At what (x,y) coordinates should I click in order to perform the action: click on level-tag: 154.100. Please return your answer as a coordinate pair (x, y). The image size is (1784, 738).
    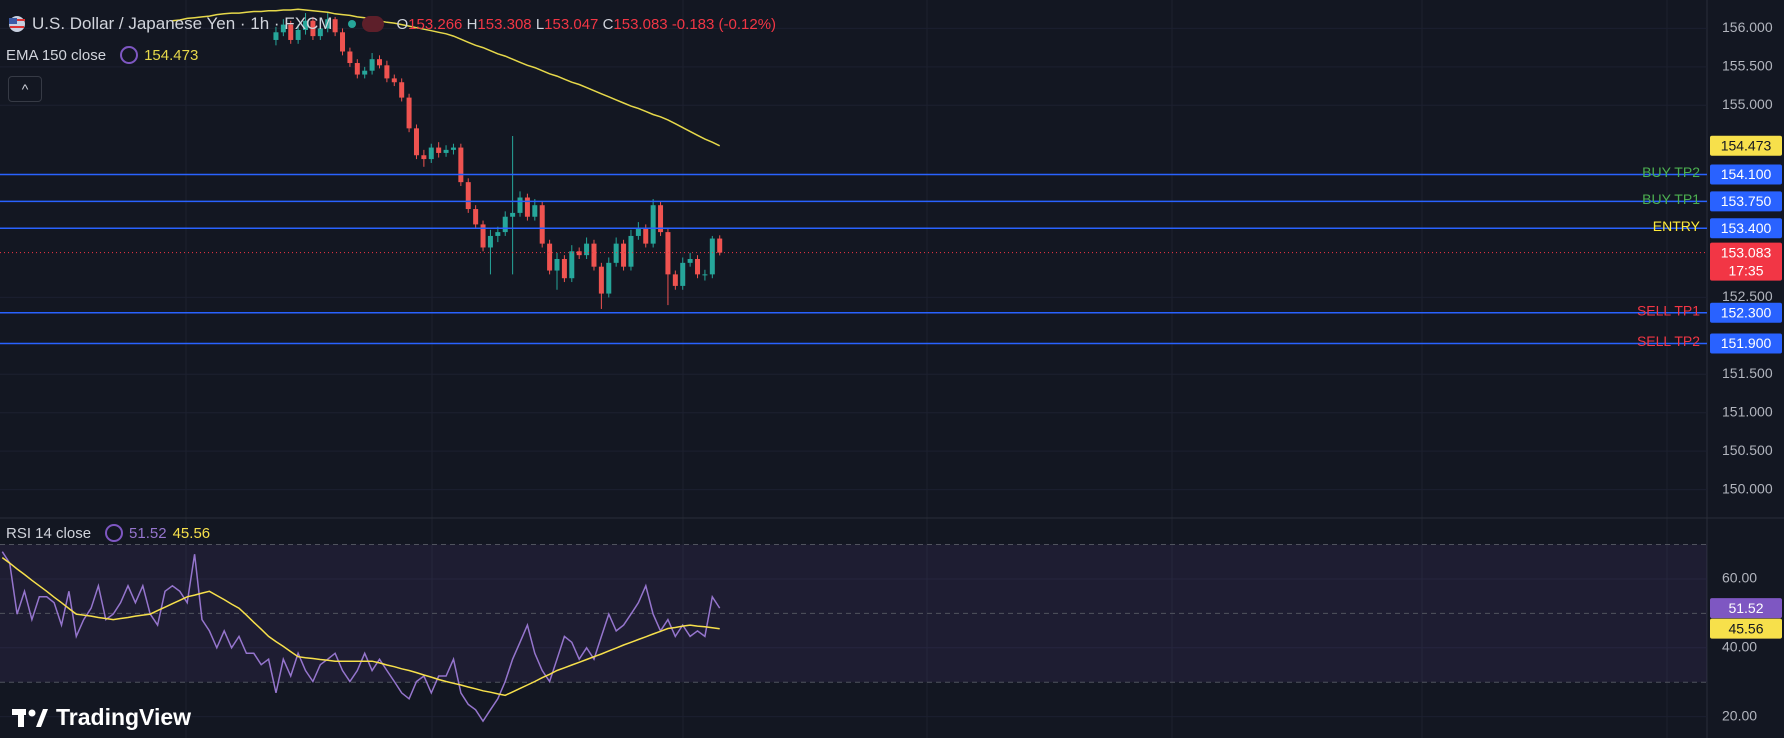
    Looking at the image, I should click on (1746, 174).